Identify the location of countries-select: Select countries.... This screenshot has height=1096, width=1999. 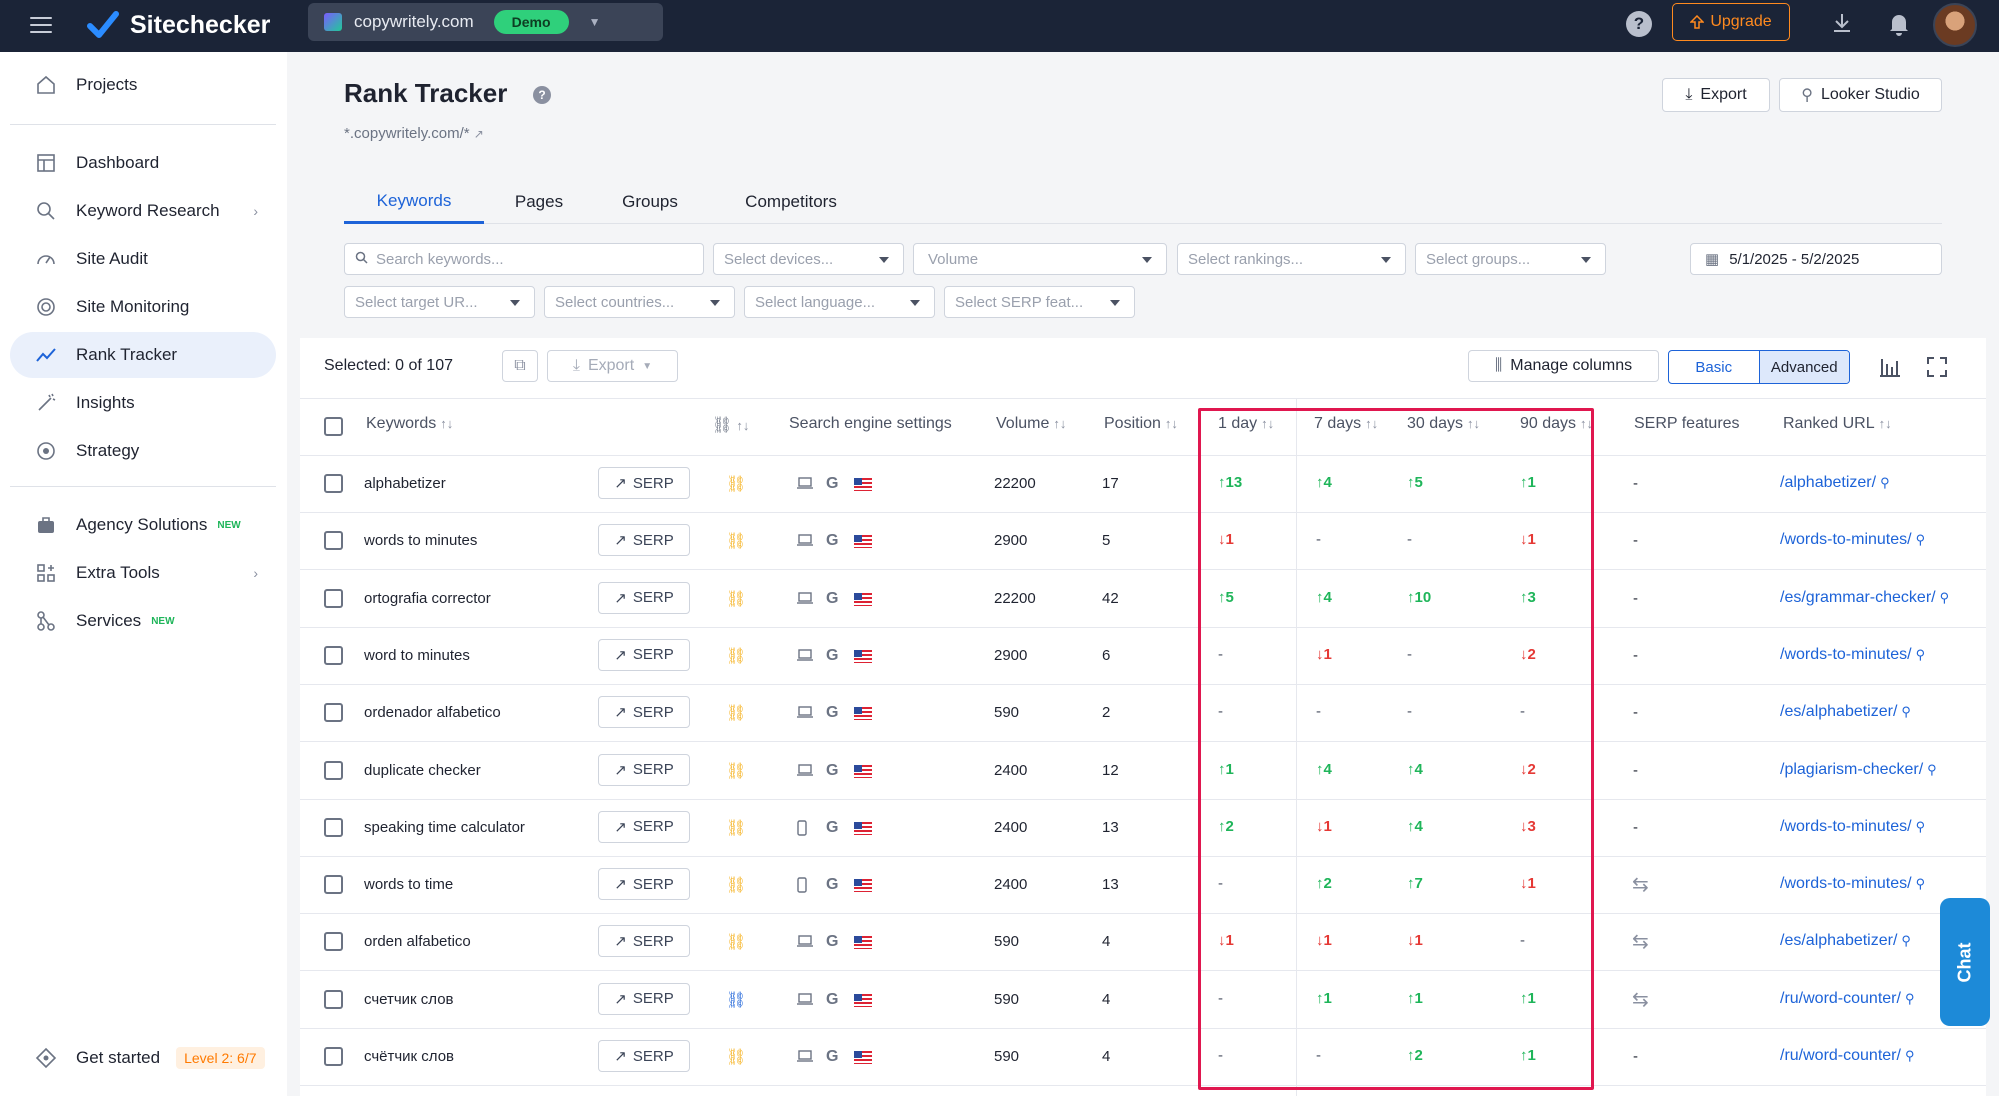
(639, 302).